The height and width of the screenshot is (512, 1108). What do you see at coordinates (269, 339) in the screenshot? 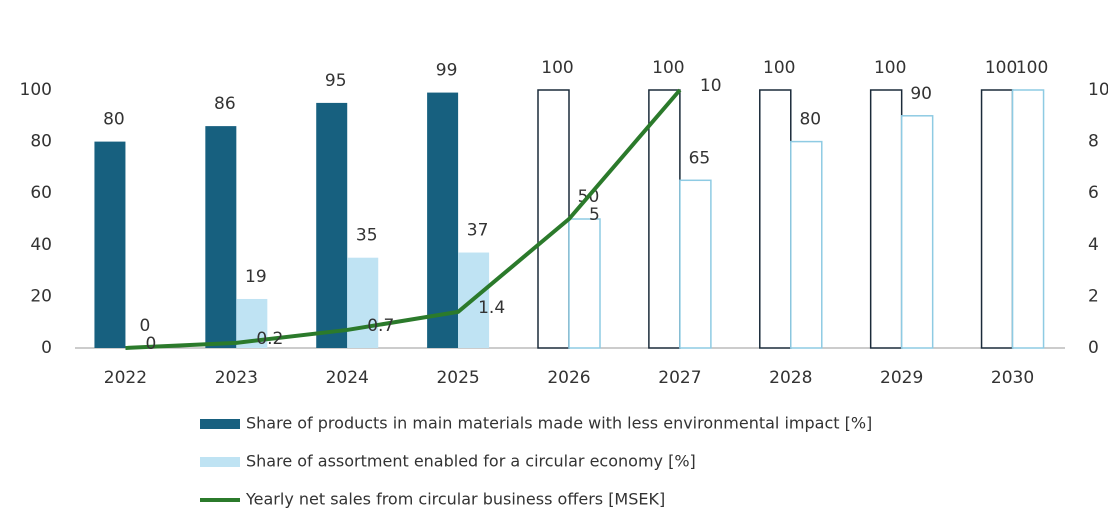
I see `data-label: 0.2` at bounding box center [269, 339].